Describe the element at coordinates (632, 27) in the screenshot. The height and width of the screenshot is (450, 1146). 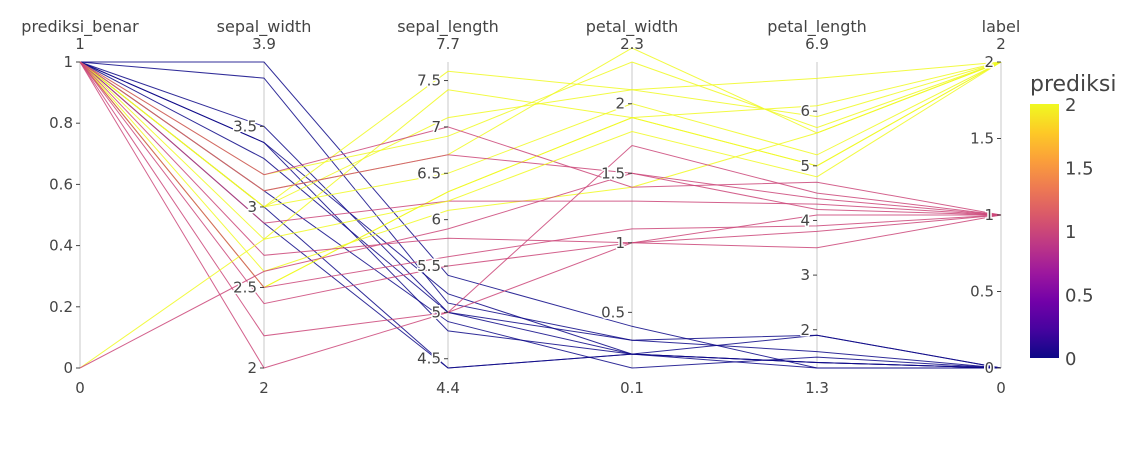
I see `axis-title: petal_width` at that location.